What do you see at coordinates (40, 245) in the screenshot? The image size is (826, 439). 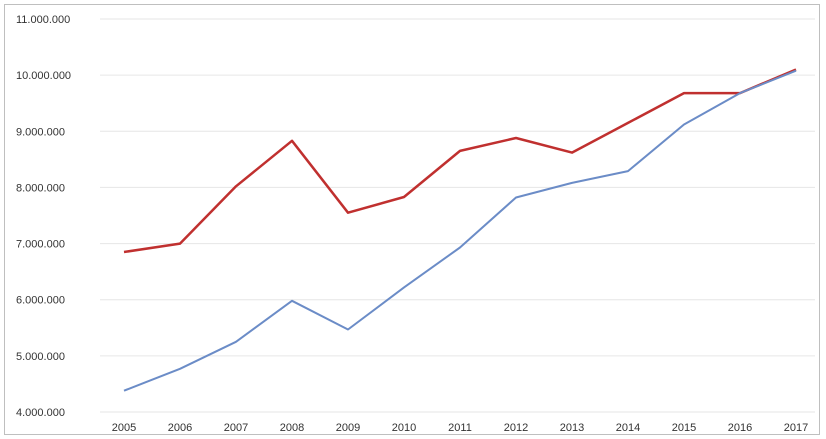 I see `y-tick-label: 7.000.000` at bounding box center [40, 245].